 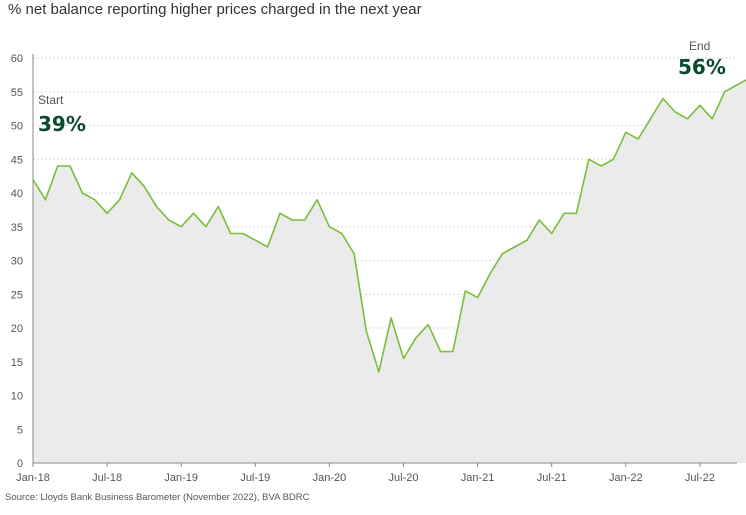 I want to click on y-tick-label: 25, so click(x=17, y=295).